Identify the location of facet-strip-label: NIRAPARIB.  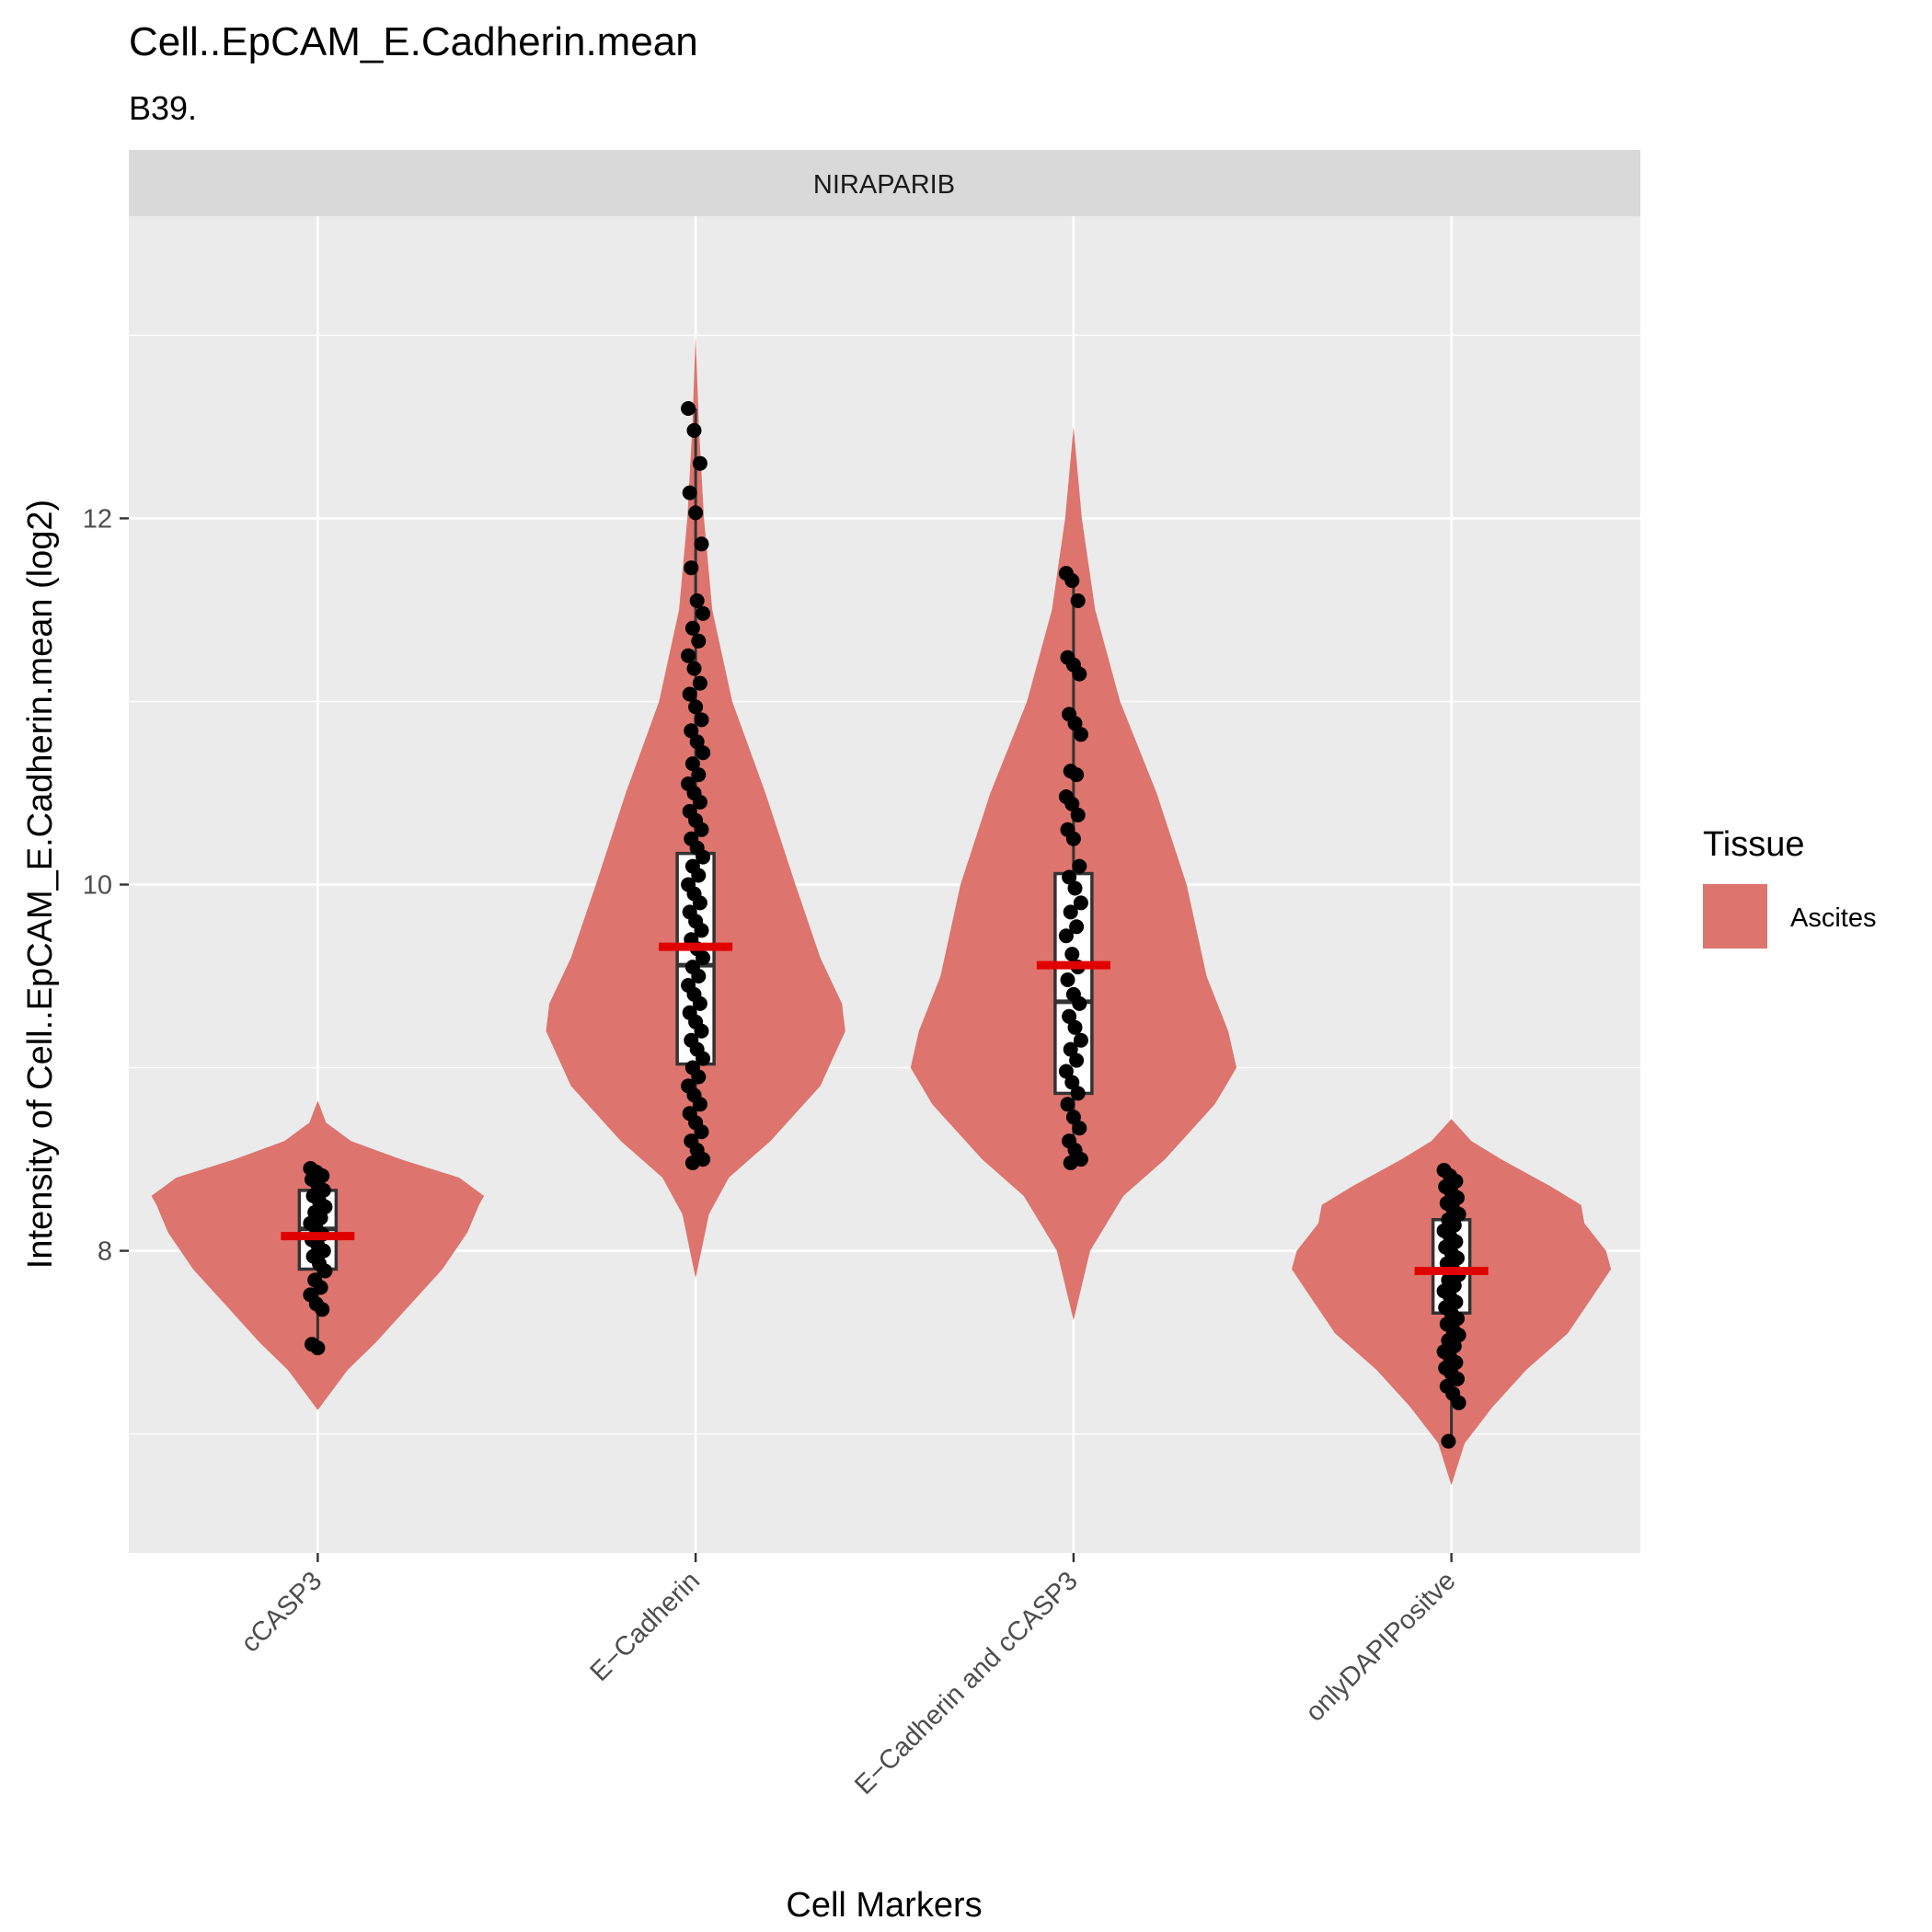
(884, 185).